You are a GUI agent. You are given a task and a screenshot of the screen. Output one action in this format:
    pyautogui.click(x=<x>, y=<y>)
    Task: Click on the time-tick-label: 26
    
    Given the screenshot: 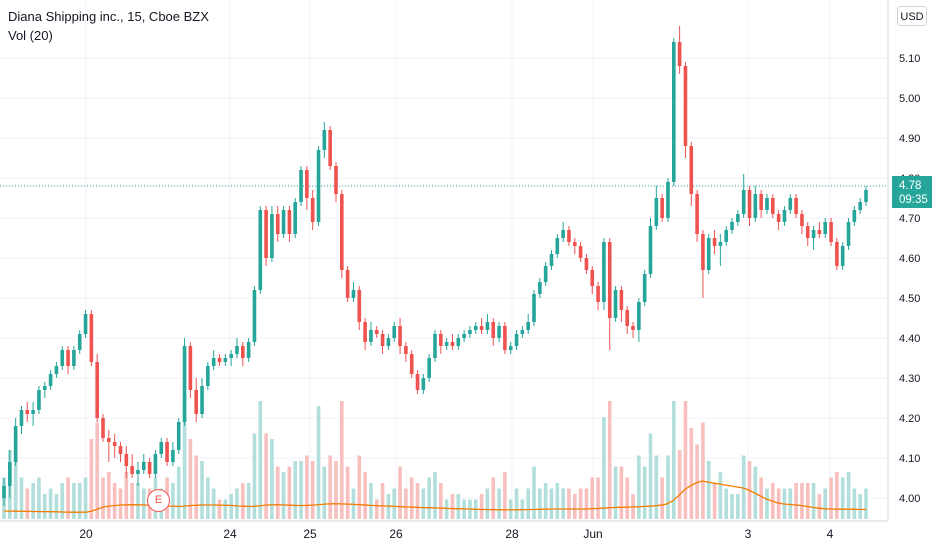 What is the action you would take?
    pyautogui.click(x=396, y=534)
    